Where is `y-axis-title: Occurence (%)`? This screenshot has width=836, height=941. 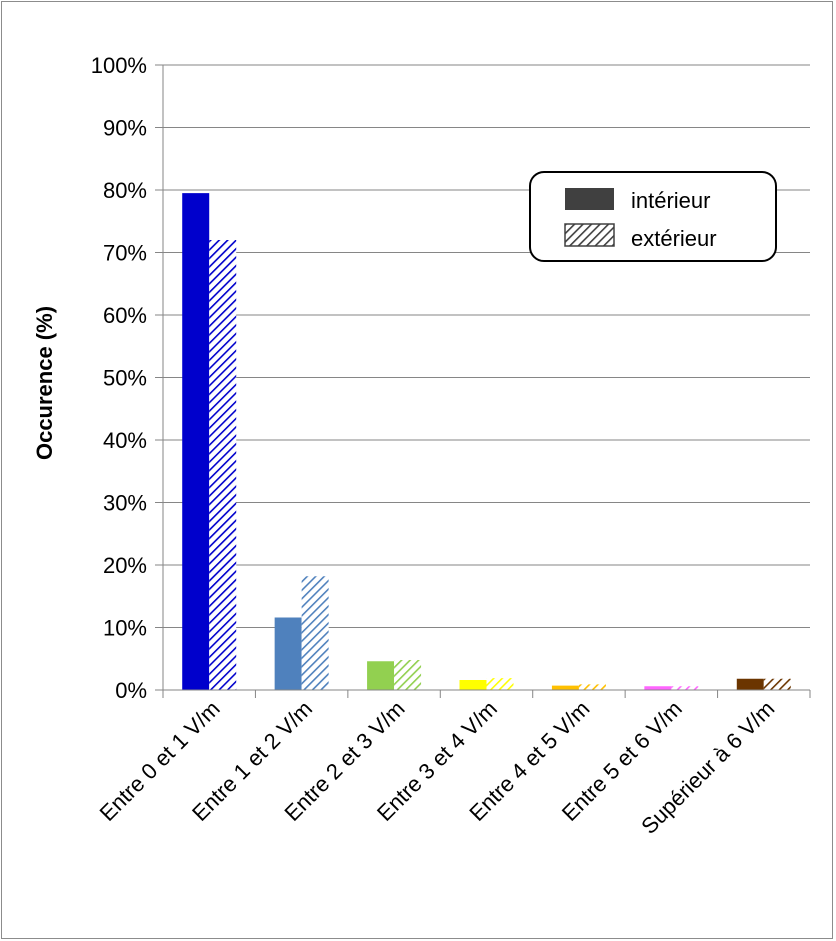
y-axis-title: Occurence (%) is located at coordinates (44, 383).